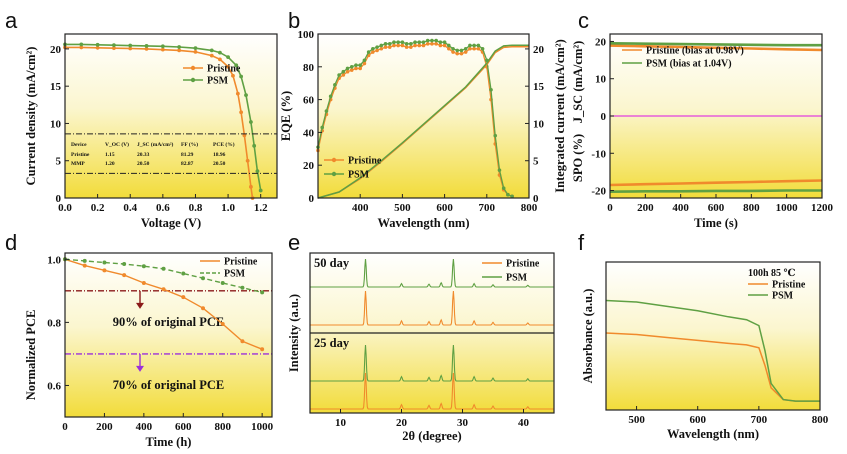 The width and height of the screenshot is (847, 454). Describe the element at coordinates (219, 164) in the screenshot. I see `table-cell: 20.50` at that location.